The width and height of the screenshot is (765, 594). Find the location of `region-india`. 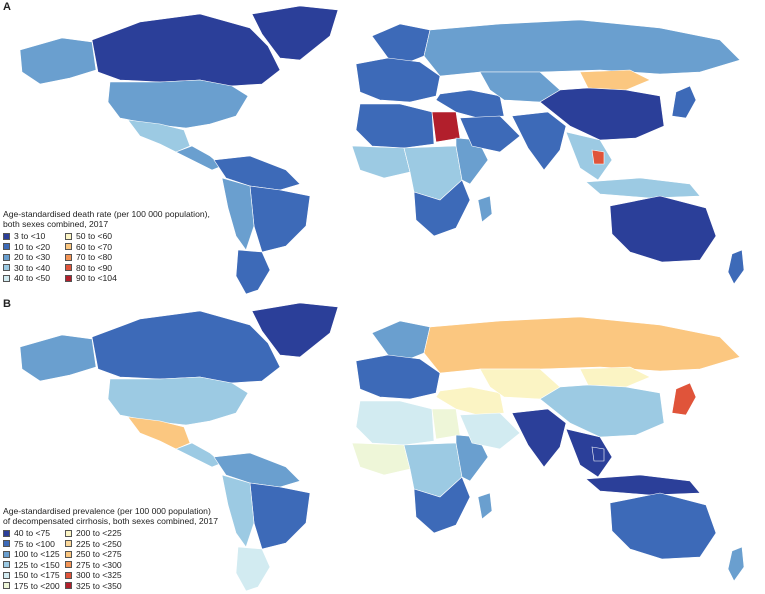

region-india is located at coordinates (539, 438).